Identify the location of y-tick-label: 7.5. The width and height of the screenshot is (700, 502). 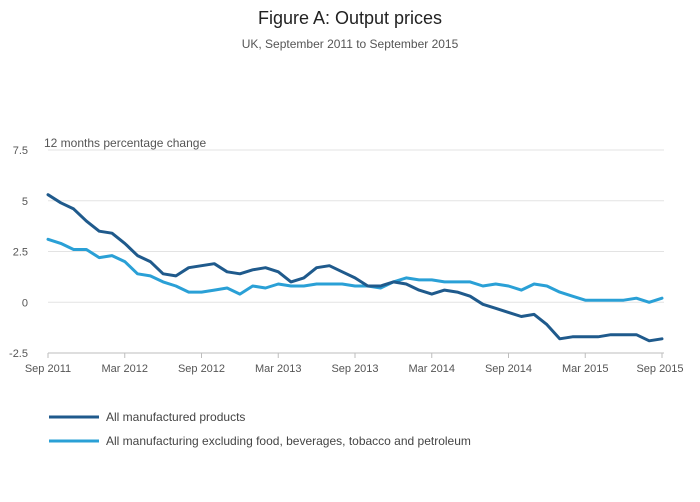
(20, 151).